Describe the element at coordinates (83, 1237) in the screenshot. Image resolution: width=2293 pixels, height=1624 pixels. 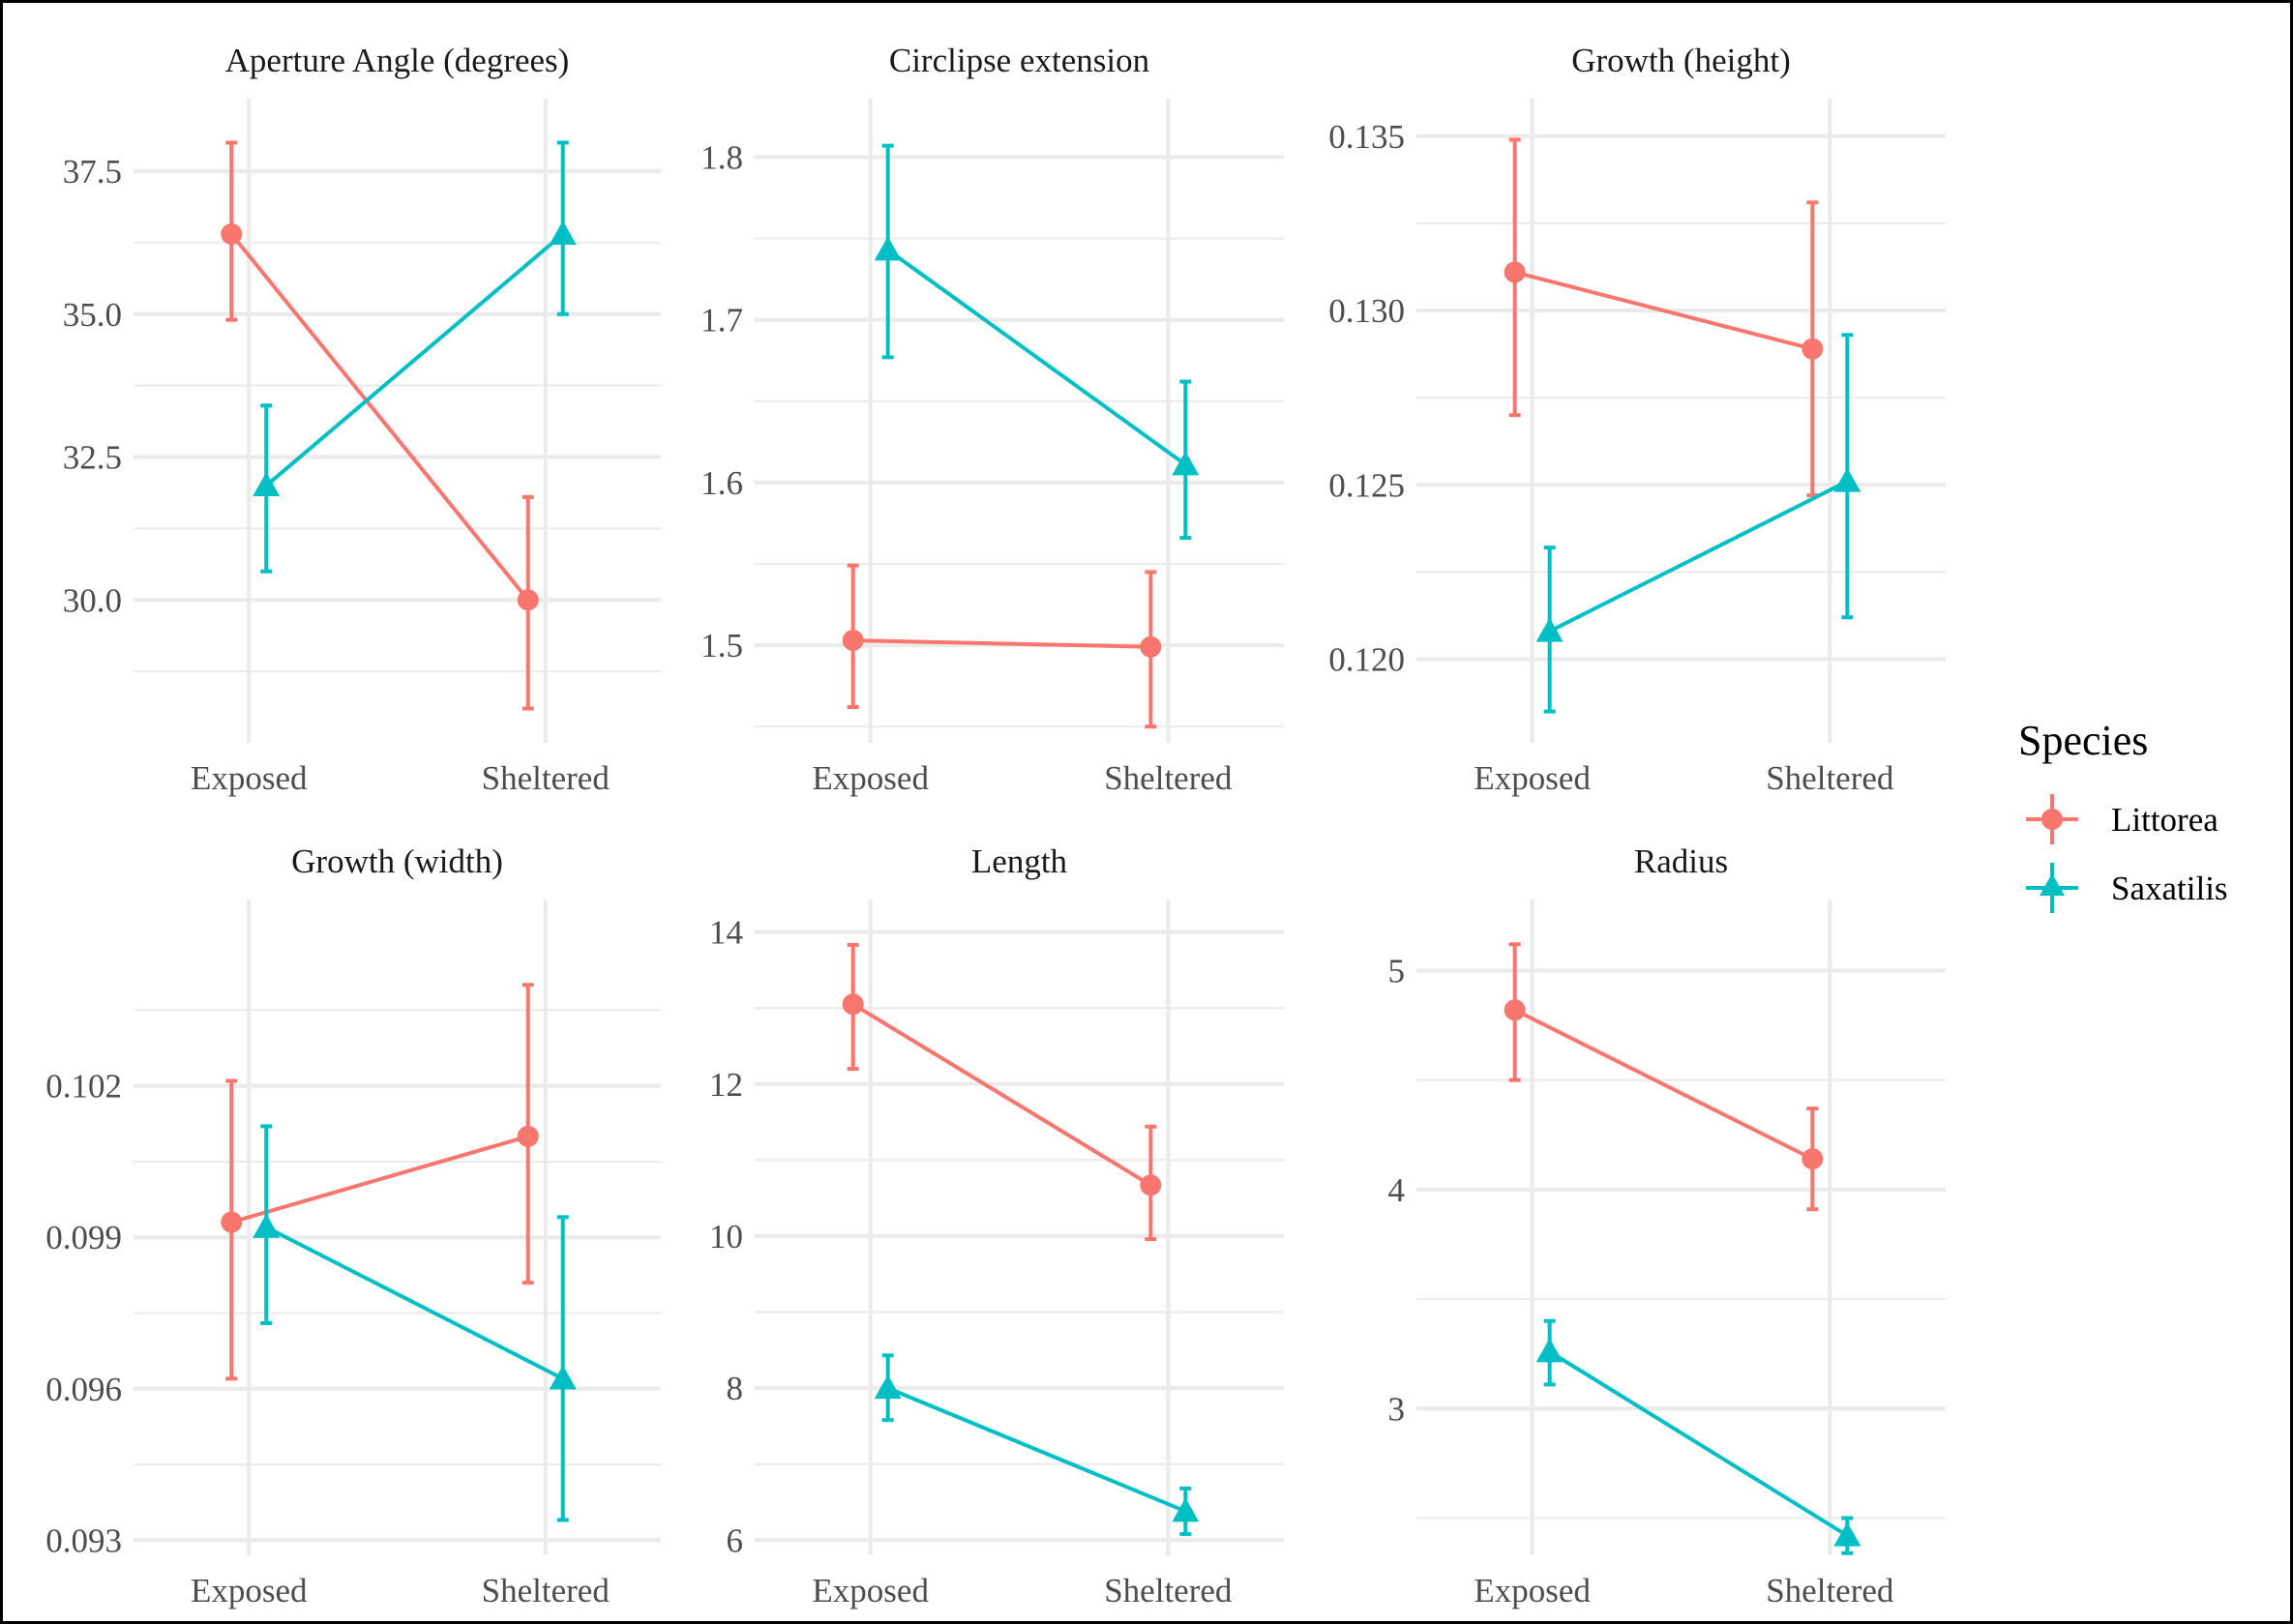
I see `y-tick-label: 0.099` at that location.